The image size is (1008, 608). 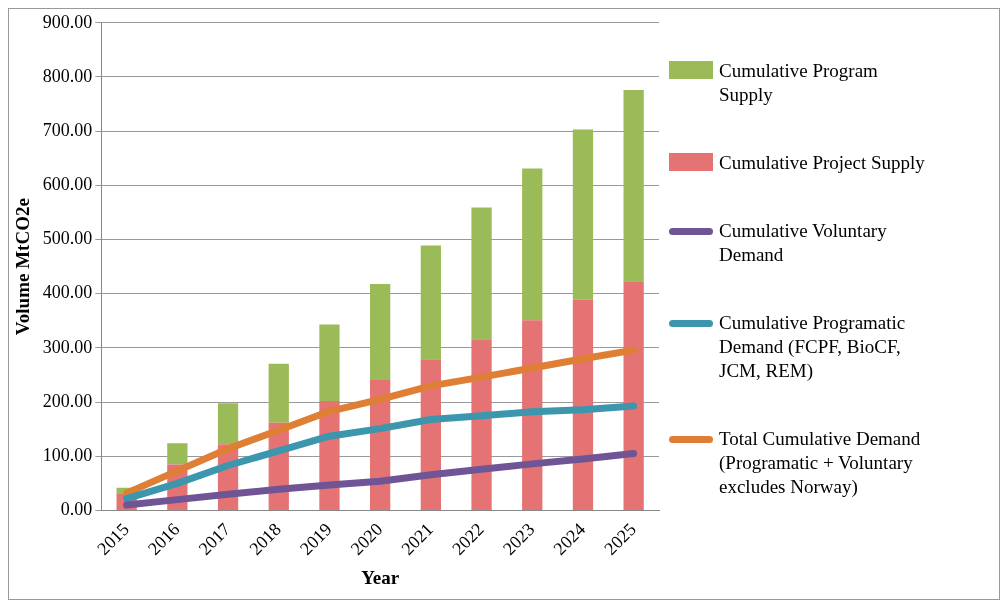 What do you see at coordinates (67, 238) in the screenshot?
I see `y-tick-label: 500.00` at bounding box center [67, 238].